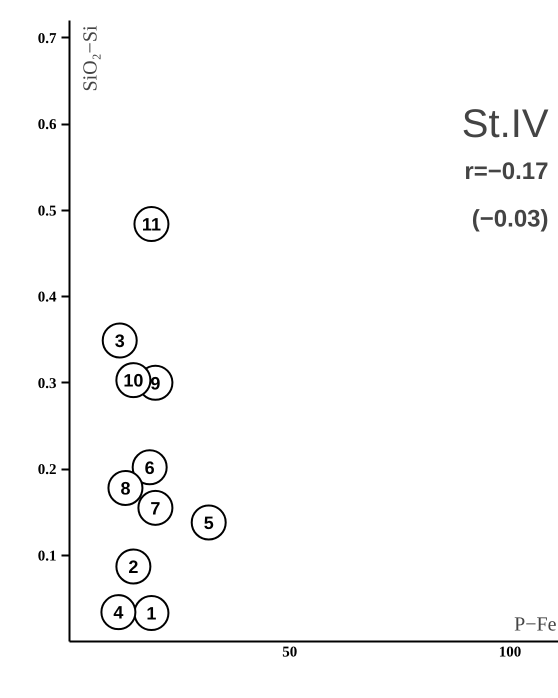  I want to click on annotation: 6, so click(149, 468).